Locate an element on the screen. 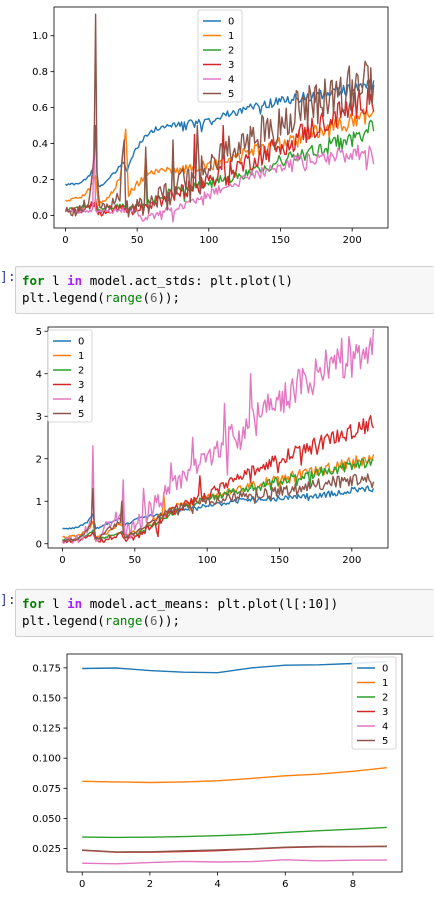  y-tick-label: 0.2 is located at coordinates (40, 180).